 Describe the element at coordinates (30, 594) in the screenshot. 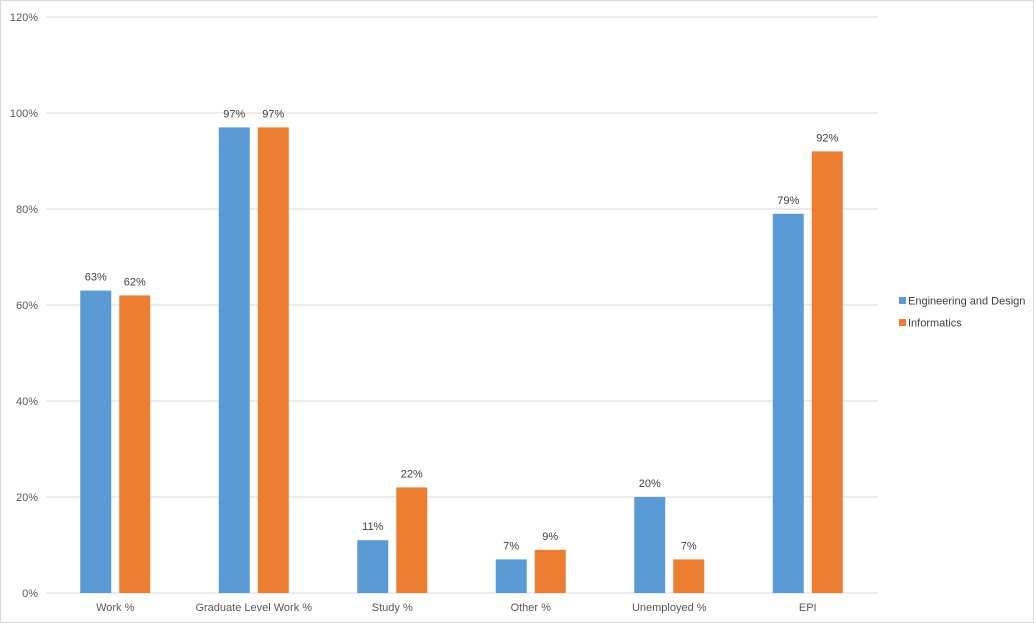

I see `y-tick-label: 0%` at that location.